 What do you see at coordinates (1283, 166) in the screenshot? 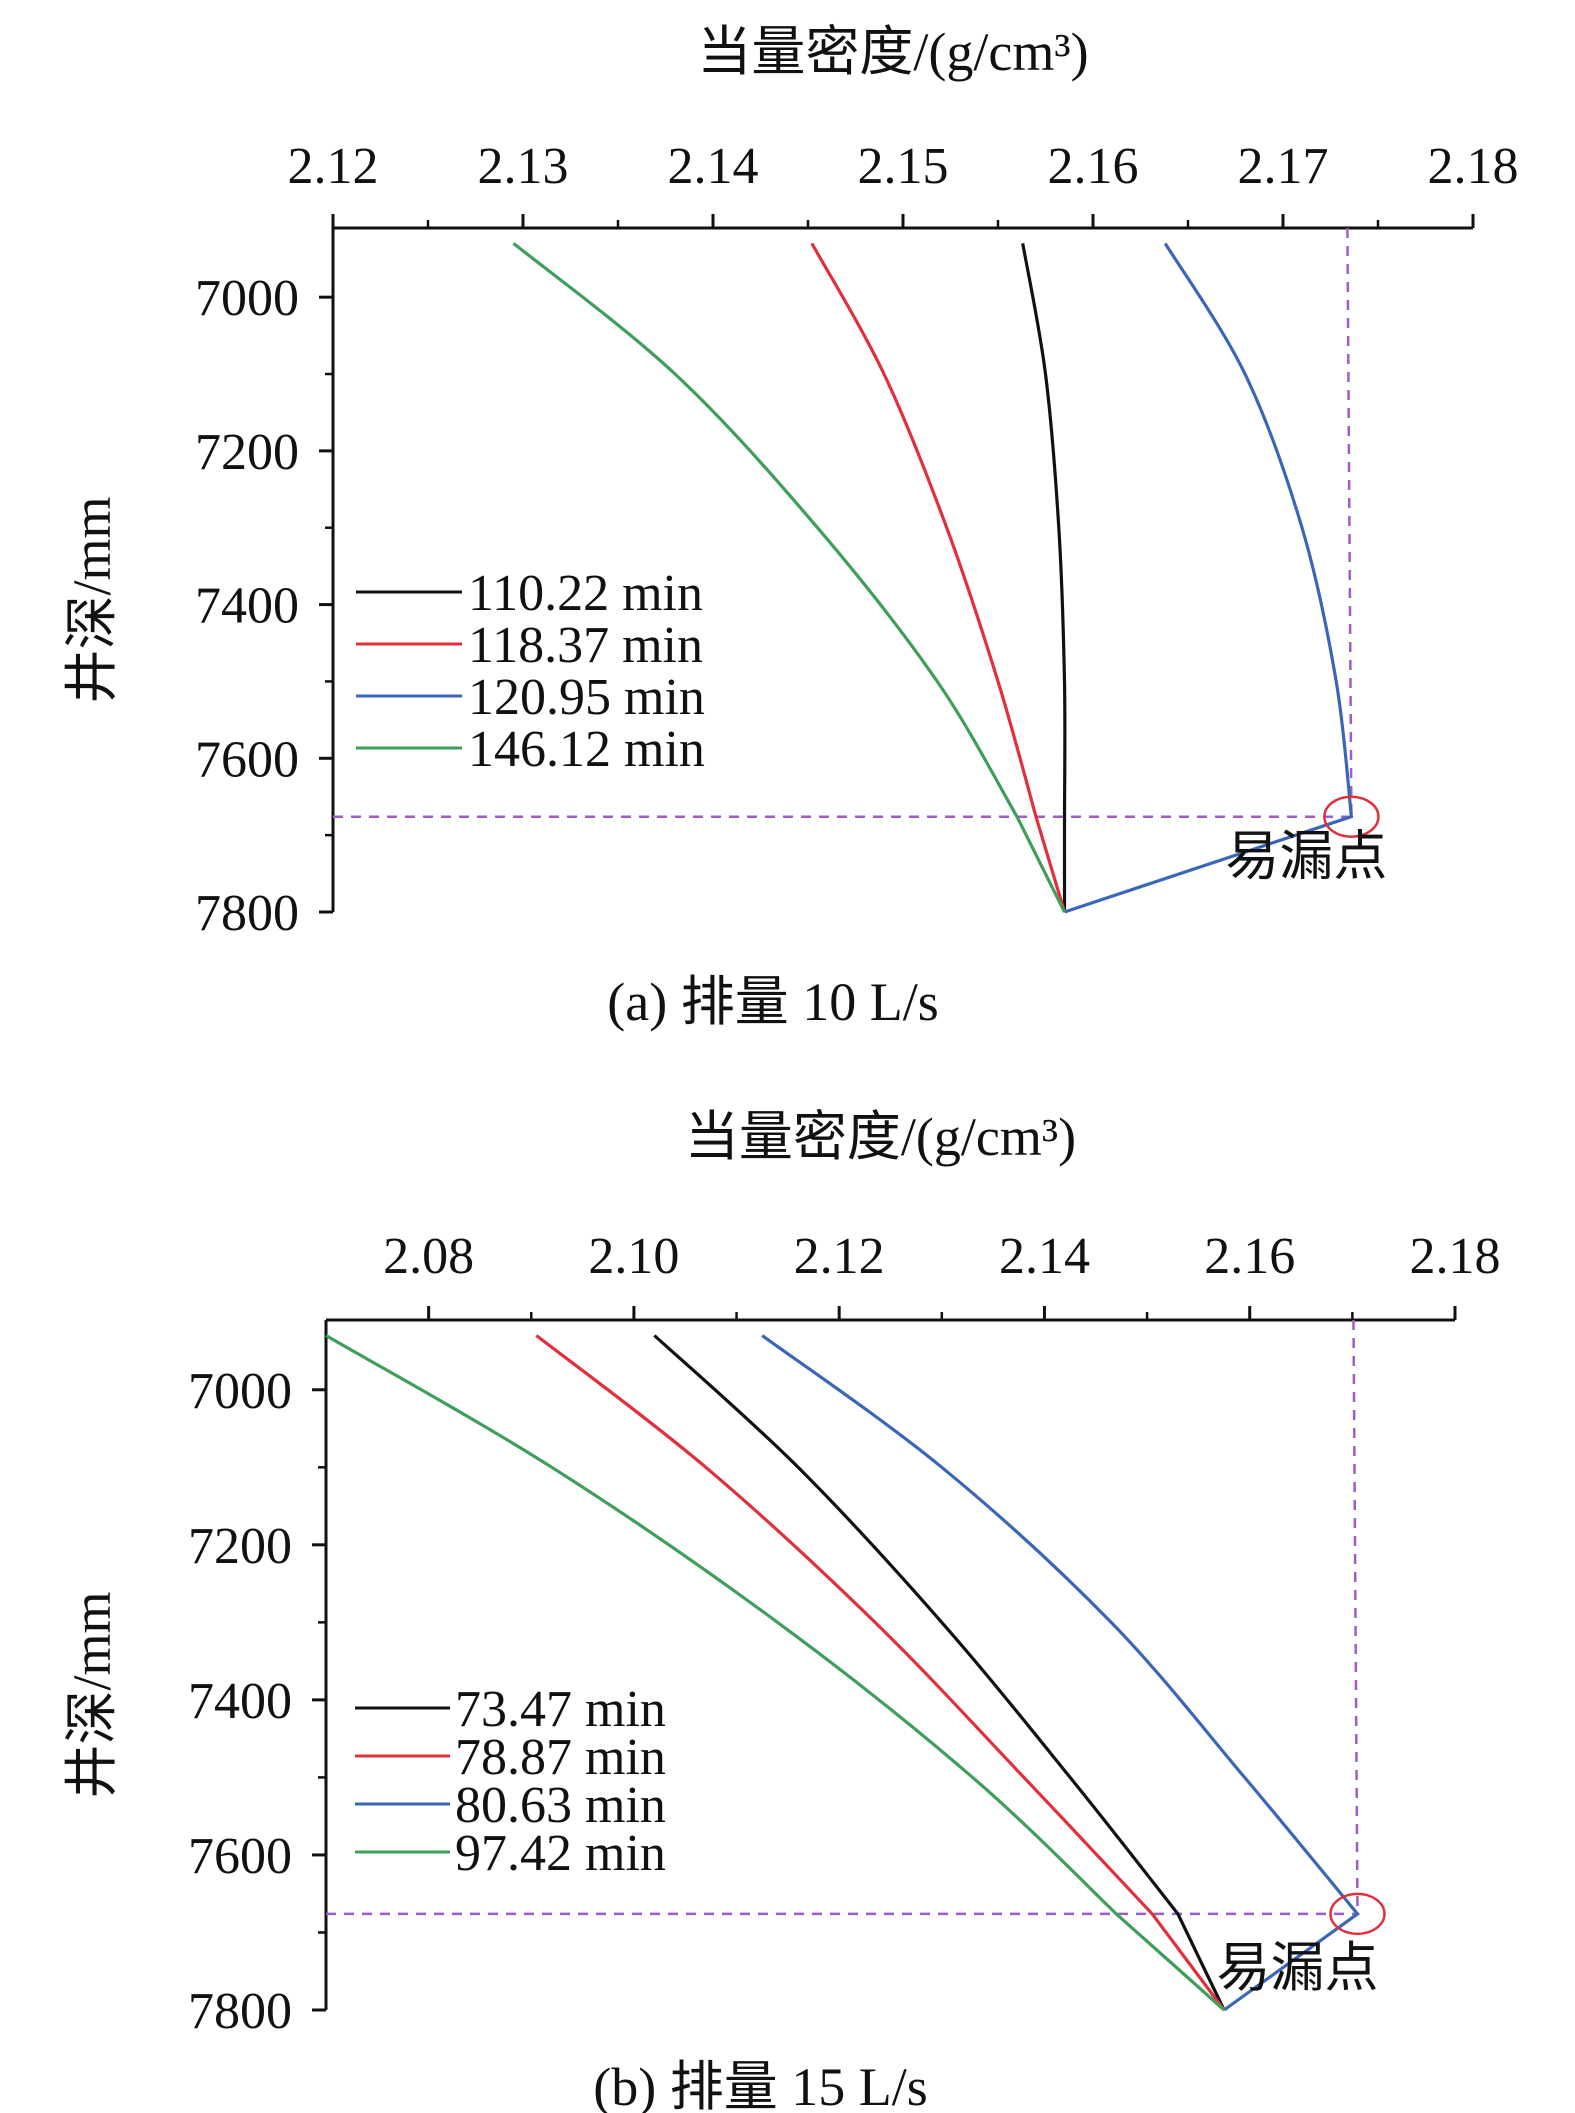
I see `x-tick-label: 2.17` at bounding box center [1283, 166].